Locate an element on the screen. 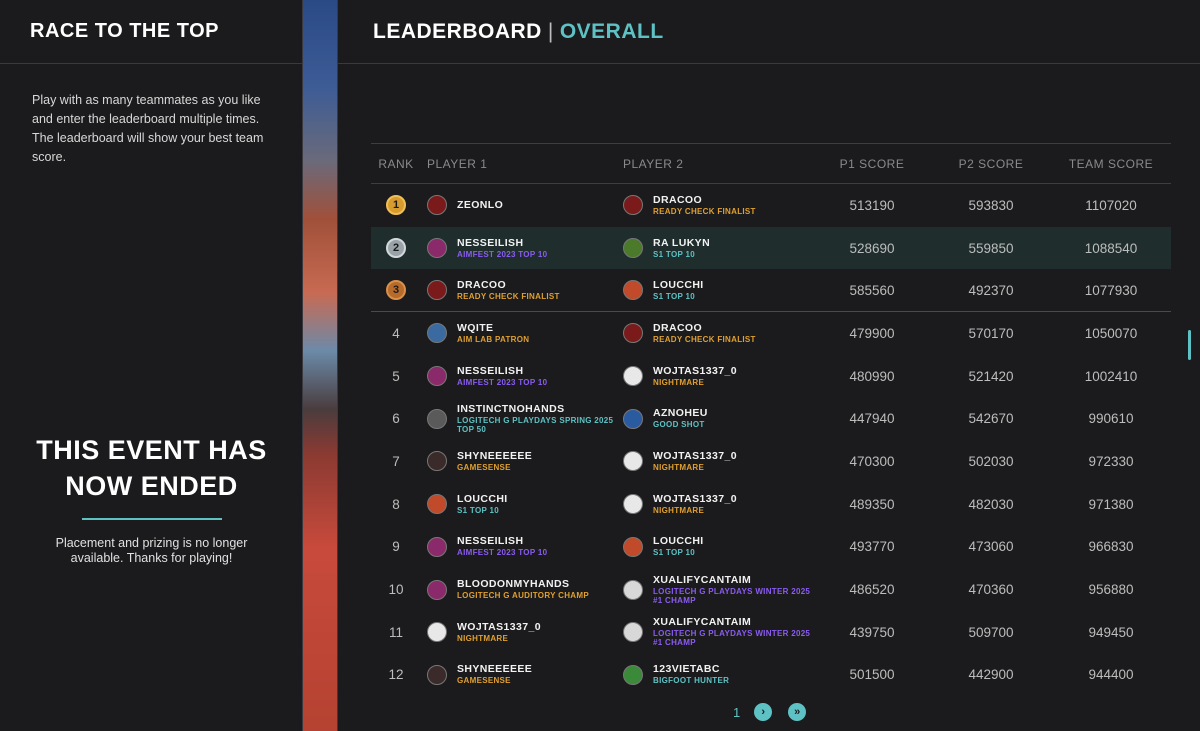 The height and width of the screenshot is (731, 1200). player-name: WQITE is located at coordinates (475, 327).